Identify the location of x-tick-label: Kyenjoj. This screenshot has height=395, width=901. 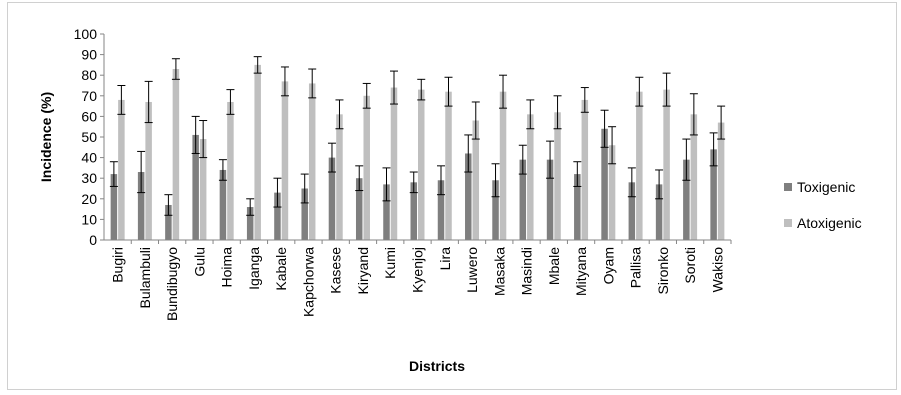
(418, 270).